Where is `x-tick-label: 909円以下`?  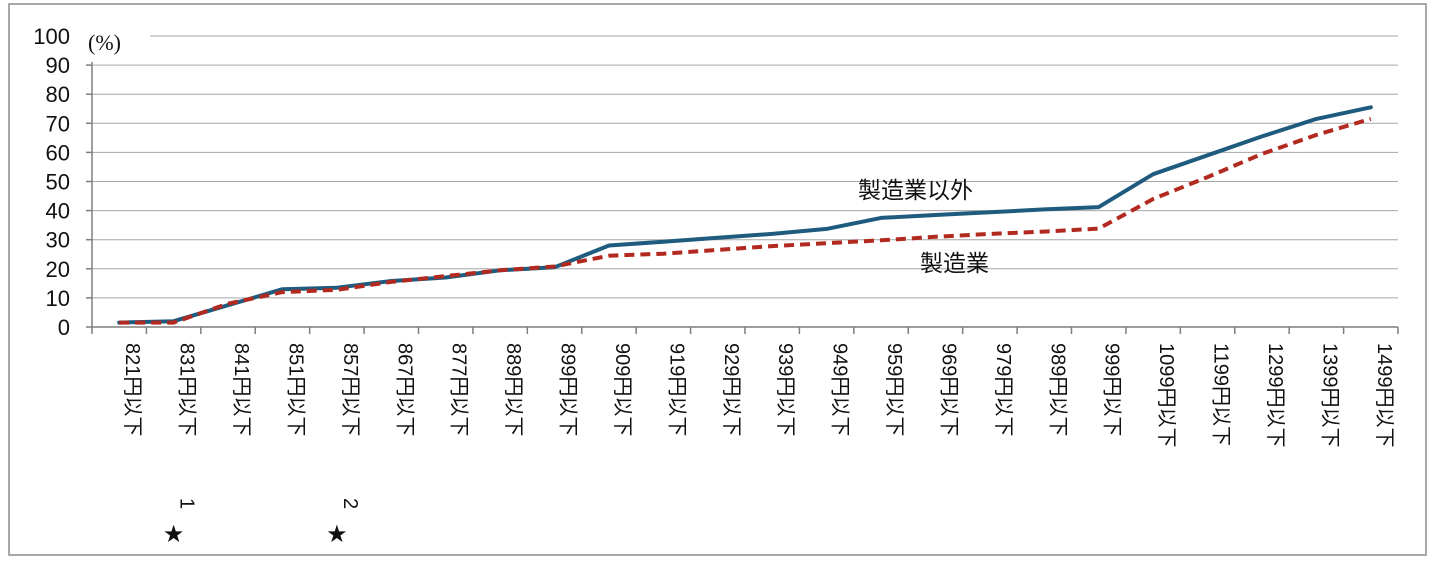
x-tick-label: 909円以下 is located at coordinates (622, 389).